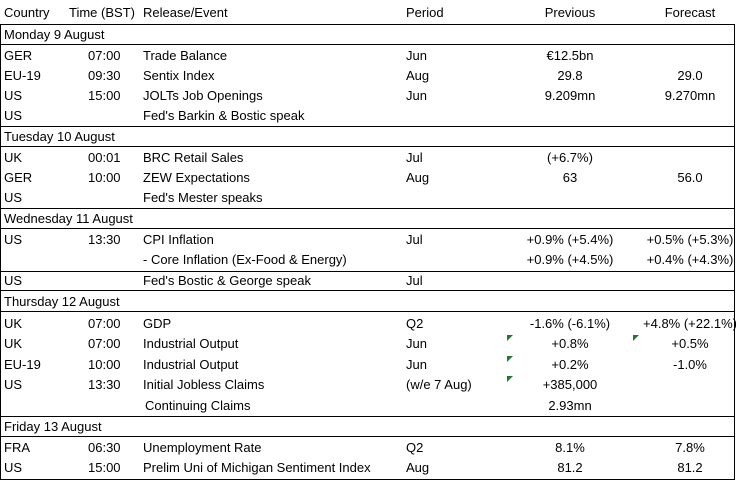  I want to click on cell-previous: 9.209mn, so click(570, 95).